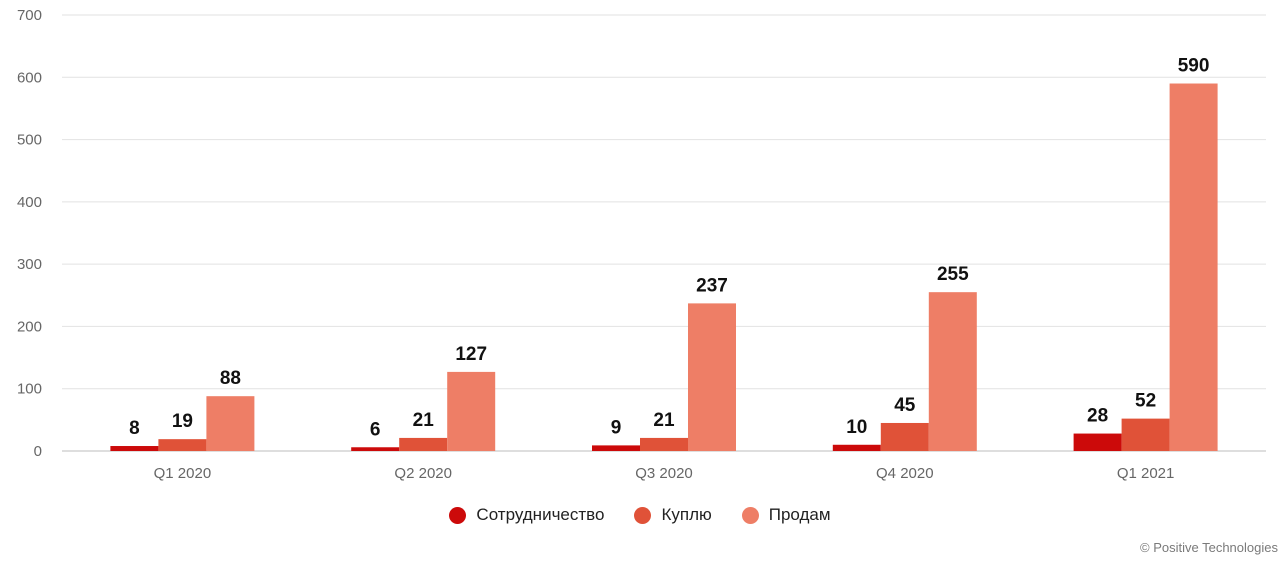  I want to click on data-label: 10, so click(856, 427).